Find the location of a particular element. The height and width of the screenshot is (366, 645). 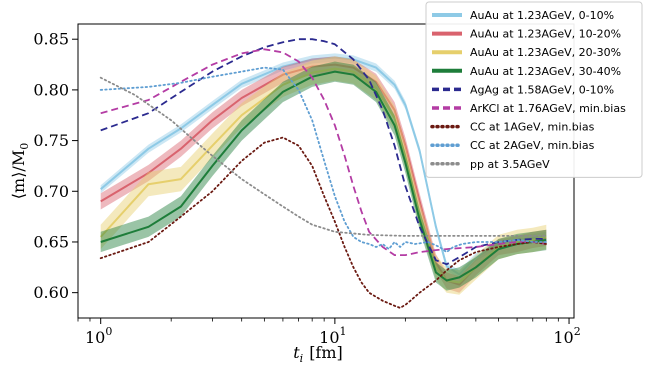

y-tick-label: 0.65 is located at coordinates (51, 241).